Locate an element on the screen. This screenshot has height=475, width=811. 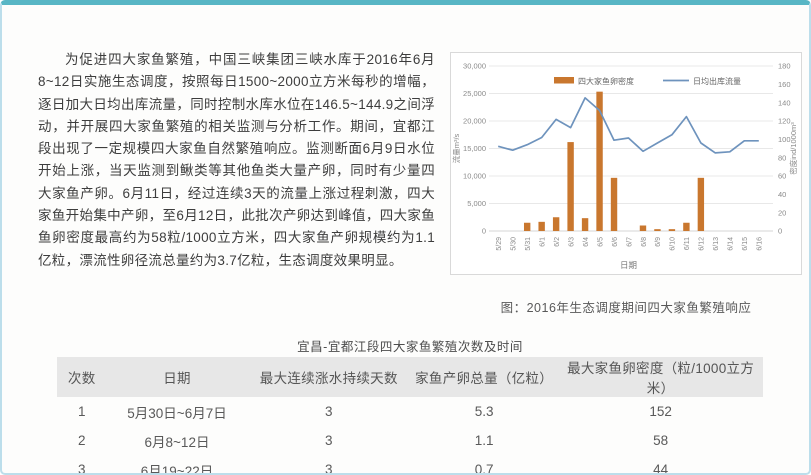
table-row: 3 6月19~22日 3 0.7 44 is located at coordinates (410, 465).